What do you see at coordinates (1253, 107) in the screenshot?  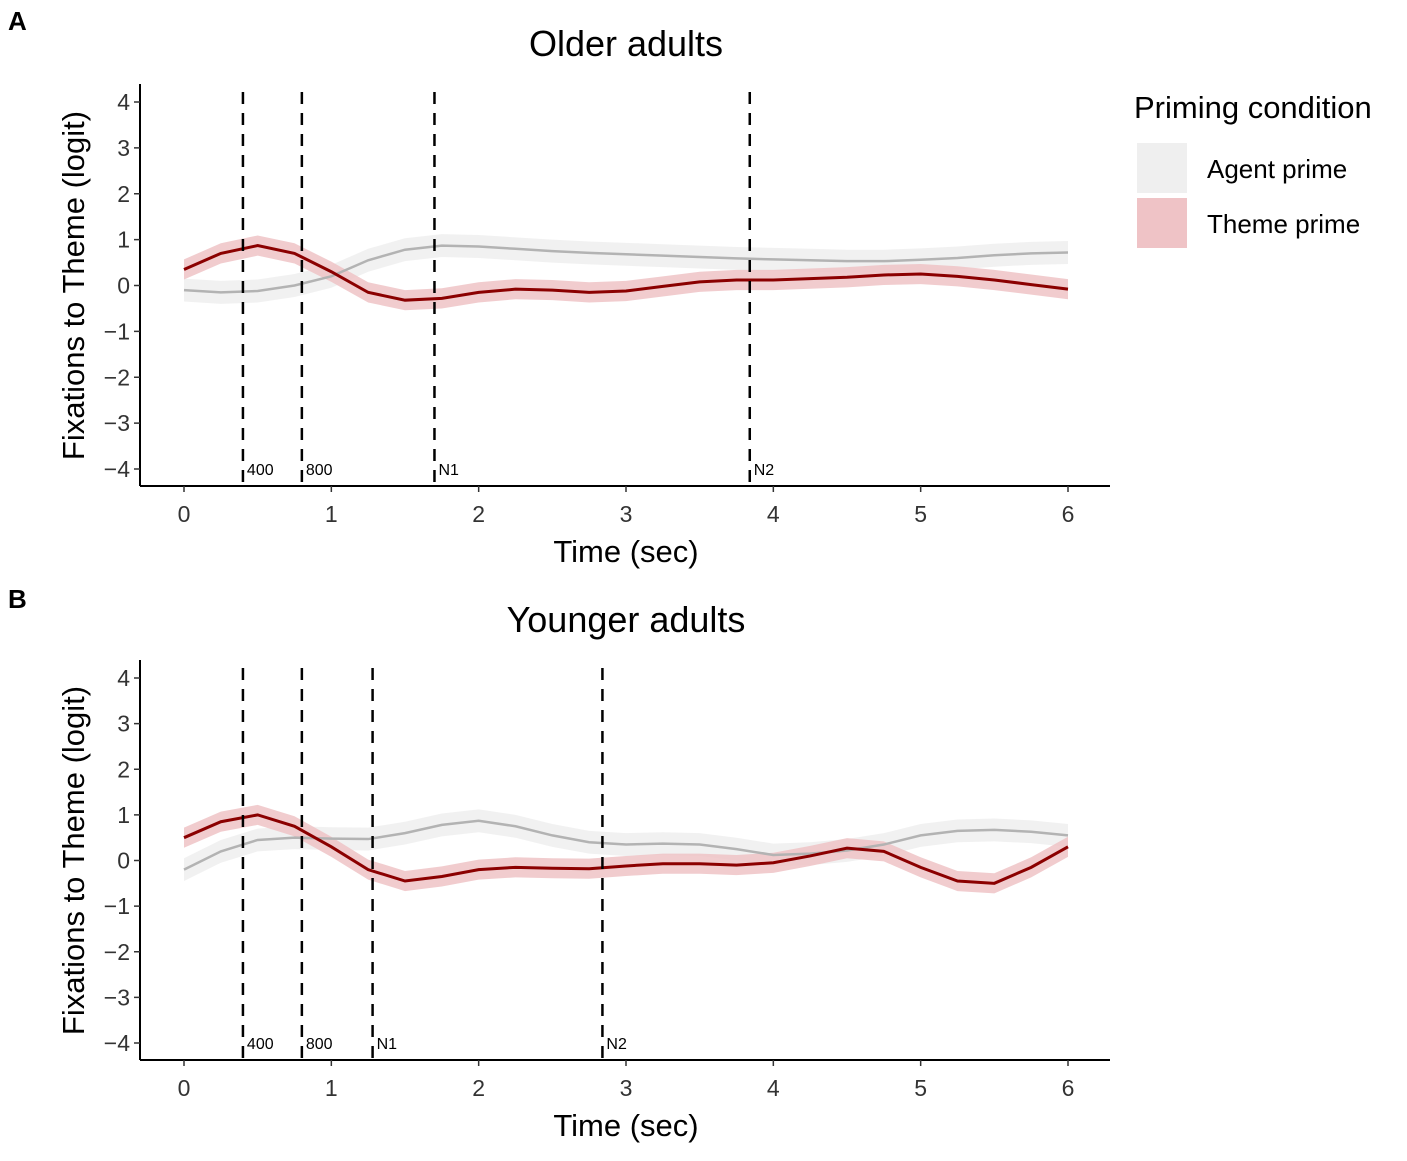 I see `legend-title: Priming condition` at bounding box center [1253, 107].